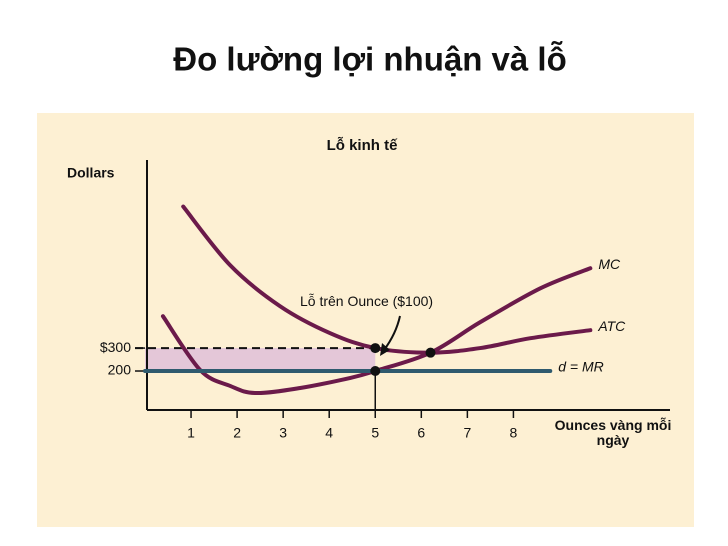 This screenshot has height=546, width=728. What do you see at coordinates (362, 145) in the screenshot?
I see `chart-title: Lỗ kinh tế` at bounding box center [362, 145].